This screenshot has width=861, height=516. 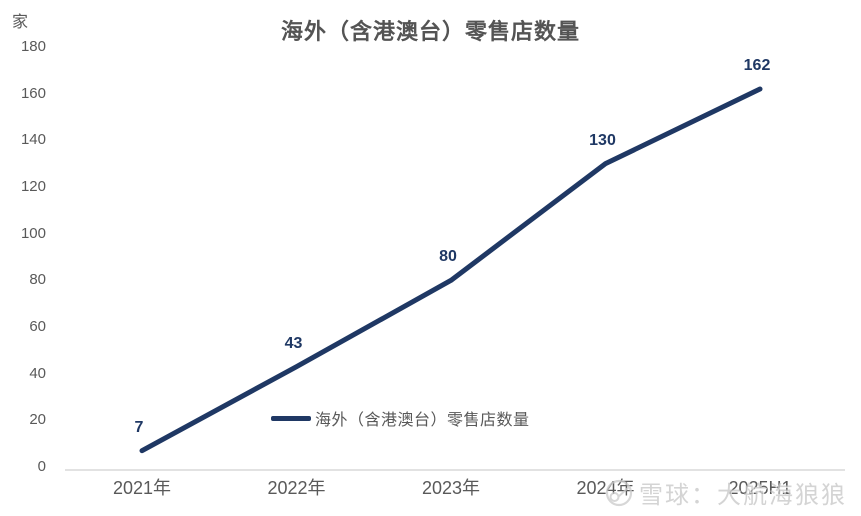 What do you see at coordinates (139, 427) in the screenshot?
I see `data-label: 7` at bounding box center [139, 427].